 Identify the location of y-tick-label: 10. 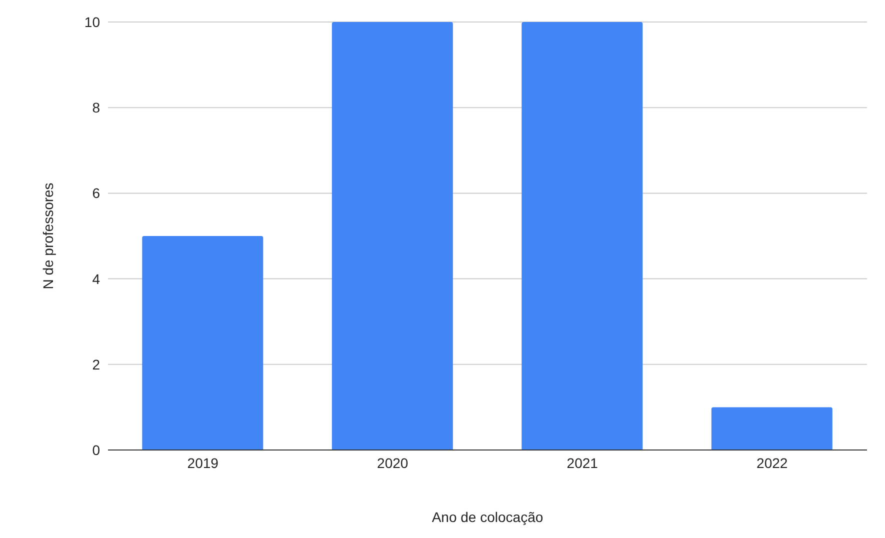
(92, 22).